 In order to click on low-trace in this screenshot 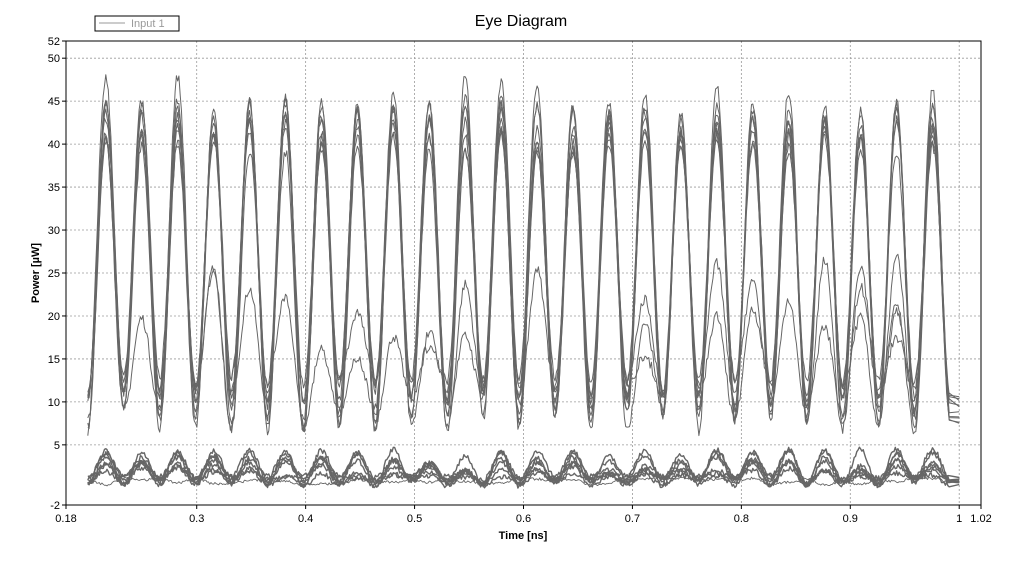, I will do `click(523, 468)`.